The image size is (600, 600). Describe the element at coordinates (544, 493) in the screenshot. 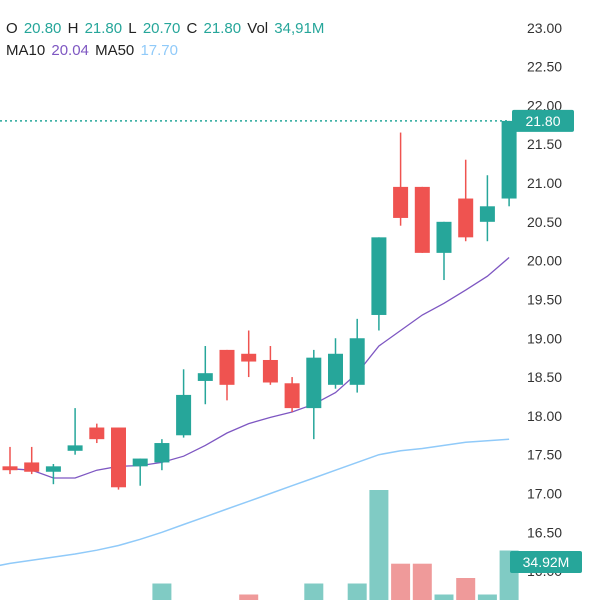

I see `y-tick-label: 17.00` at that location.